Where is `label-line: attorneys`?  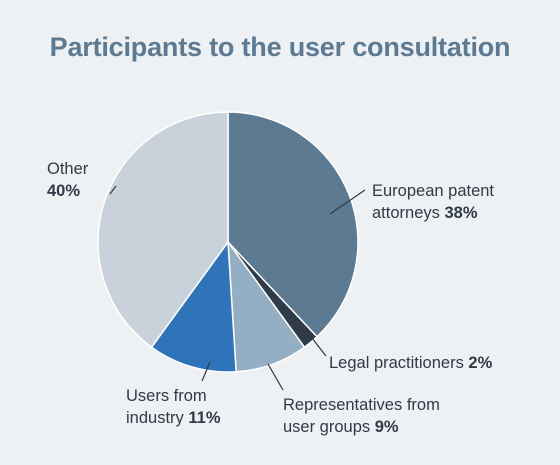
label-line: attorneys is located at coordinates (406, 213).